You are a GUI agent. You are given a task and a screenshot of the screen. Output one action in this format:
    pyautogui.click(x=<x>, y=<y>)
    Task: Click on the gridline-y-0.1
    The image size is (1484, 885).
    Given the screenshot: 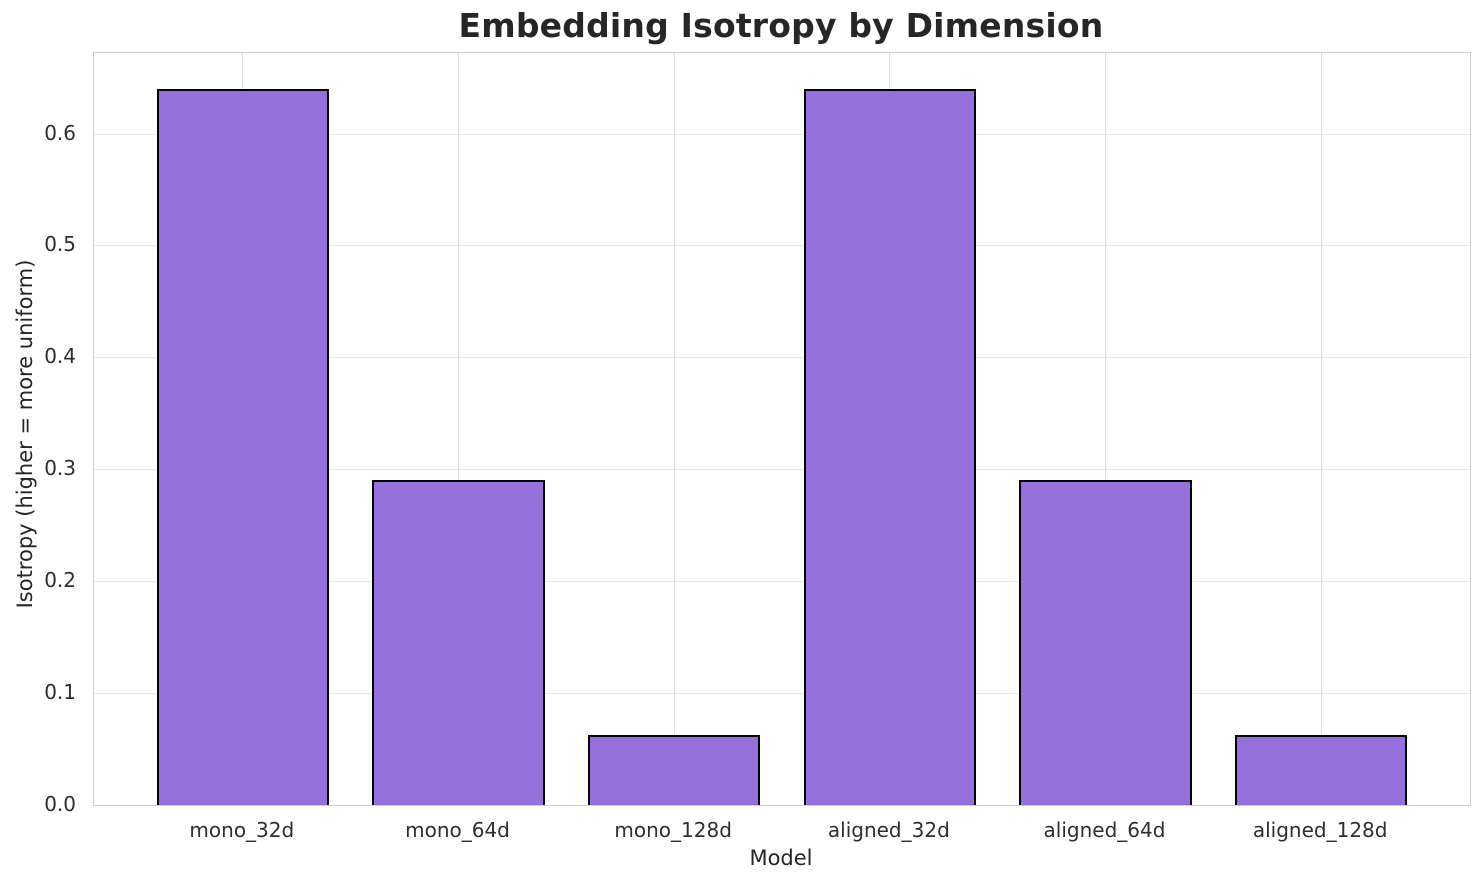 What is the action you would take?
    pyautogui.click(x=782, y=694)
    